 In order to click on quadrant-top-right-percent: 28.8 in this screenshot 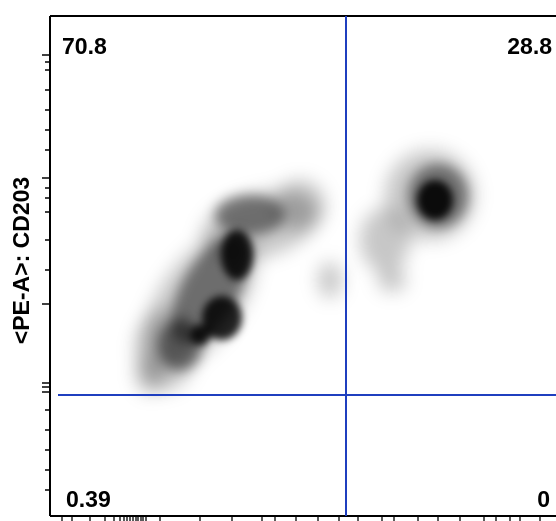, I will do `click(529, 46)`.